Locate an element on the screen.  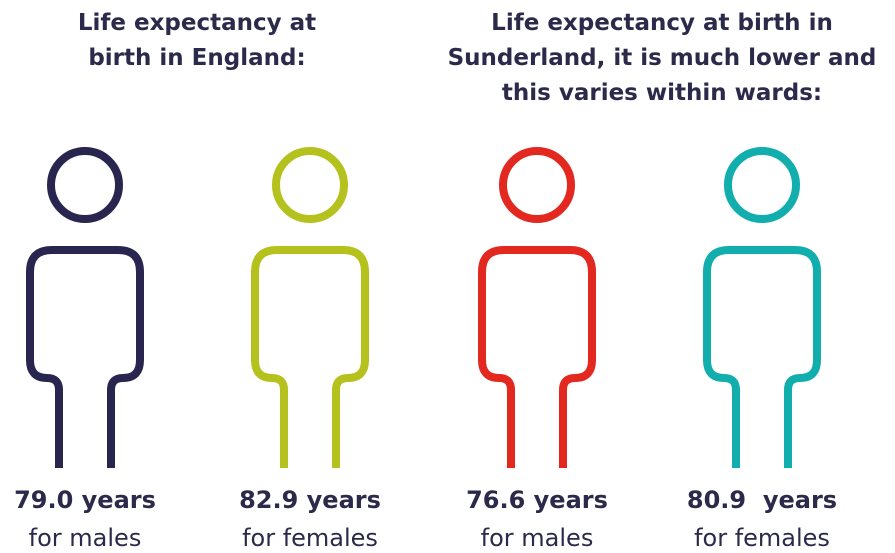
figure-value: 80.9 years is located at coordinates (762, 500).